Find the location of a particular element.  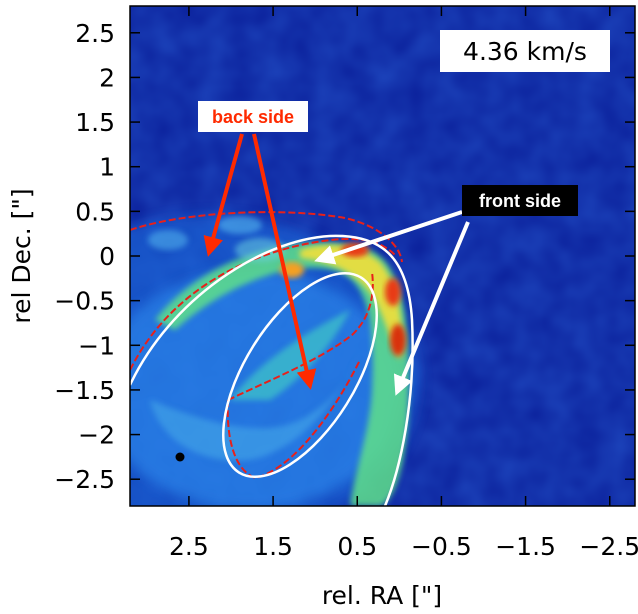

x-tick-label: 2.5 is located at coordinates (189, 546).